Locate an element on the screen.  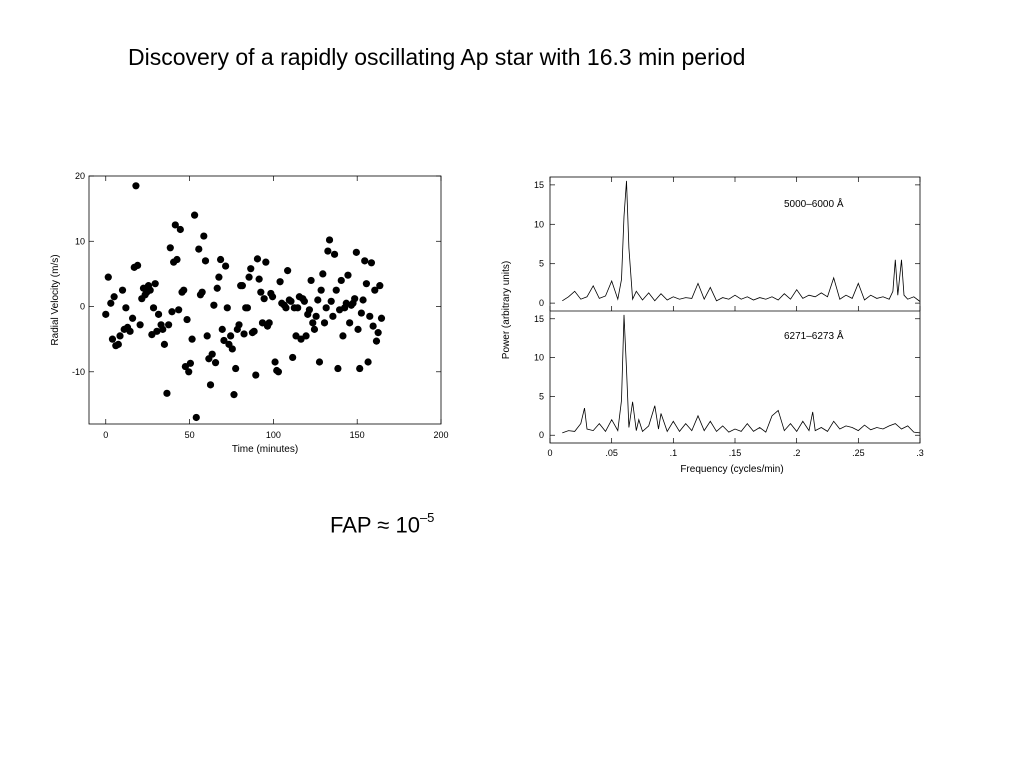
scatter-x-axis-label: Time (minutes) is located at coordinates (265, 449).